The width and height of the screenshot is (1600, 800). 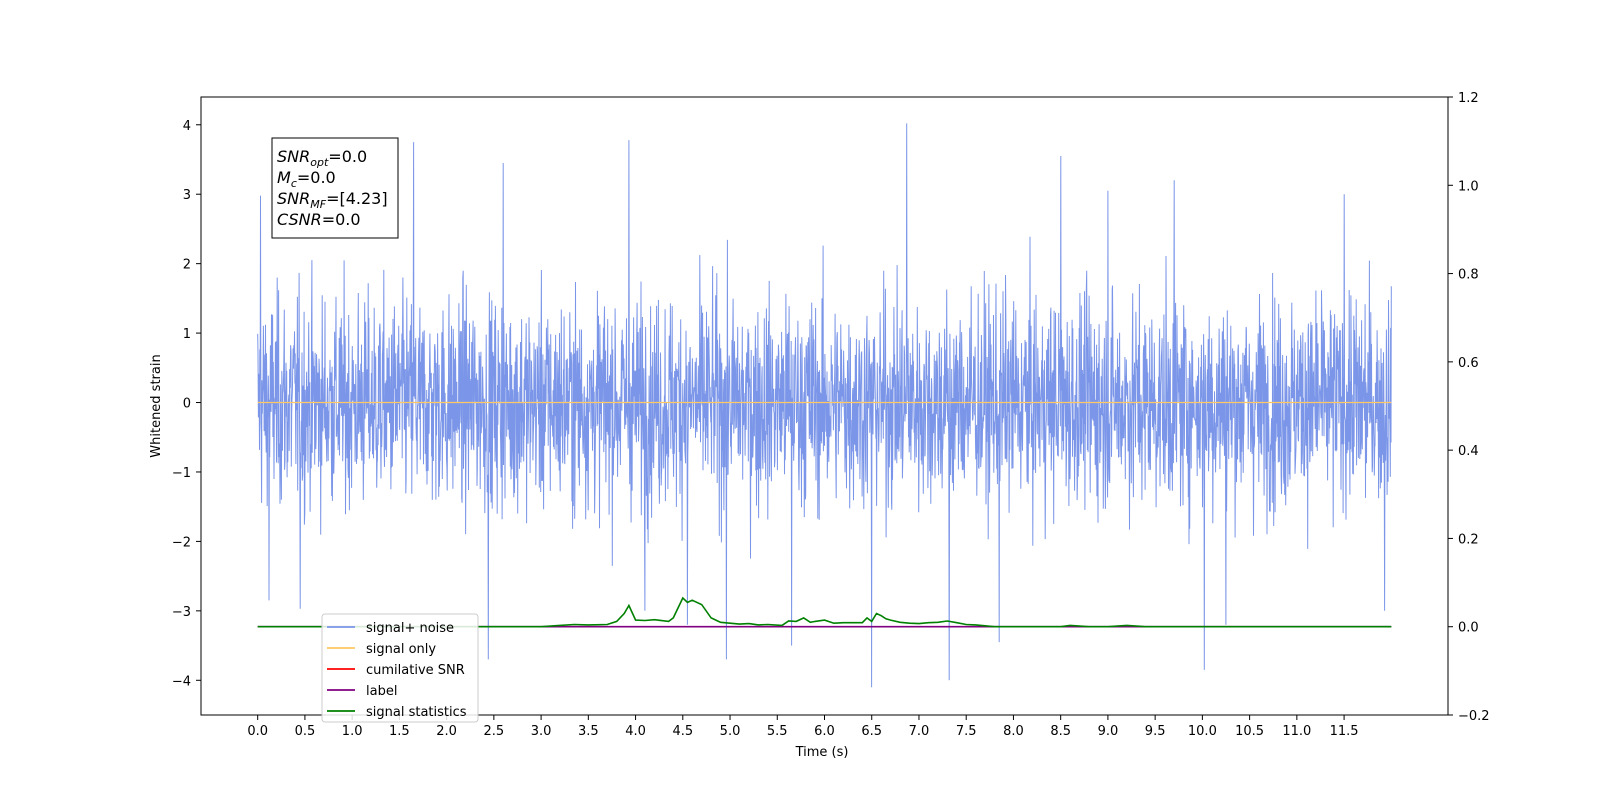 What do you see at coordinates (1013, 731) in the screenshot?
I see `x-tick-label: 8.0` at bounding box center [1013, 731].